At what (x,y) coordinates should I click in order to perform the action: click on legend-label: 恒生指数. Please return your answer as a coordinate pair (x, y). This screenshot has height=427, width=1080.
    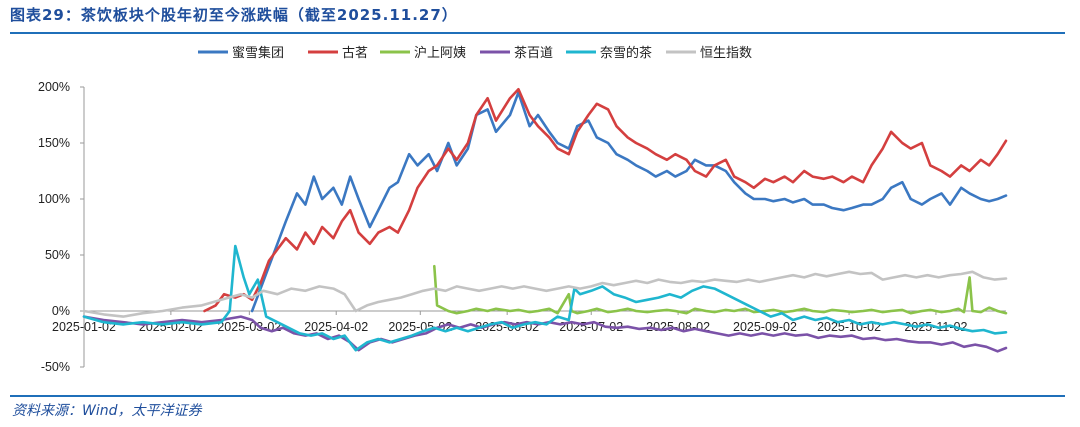
    Looking at the image, I should click on (726, 53).